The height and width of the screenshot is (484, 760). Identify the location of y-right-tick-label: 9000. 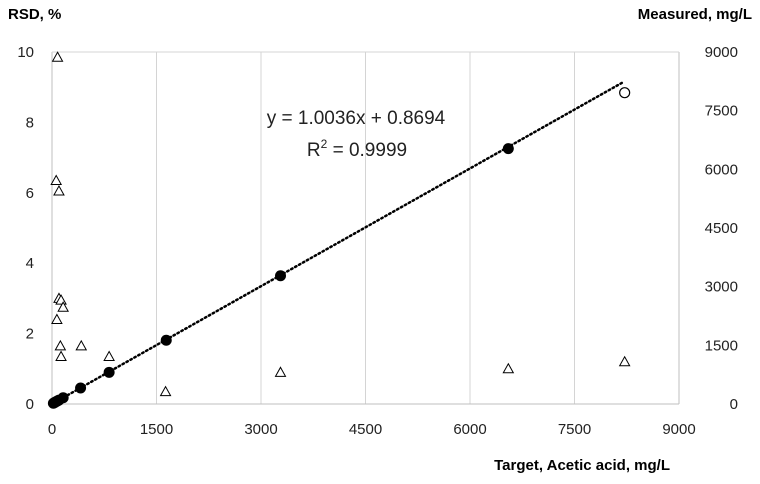
(721, 52).